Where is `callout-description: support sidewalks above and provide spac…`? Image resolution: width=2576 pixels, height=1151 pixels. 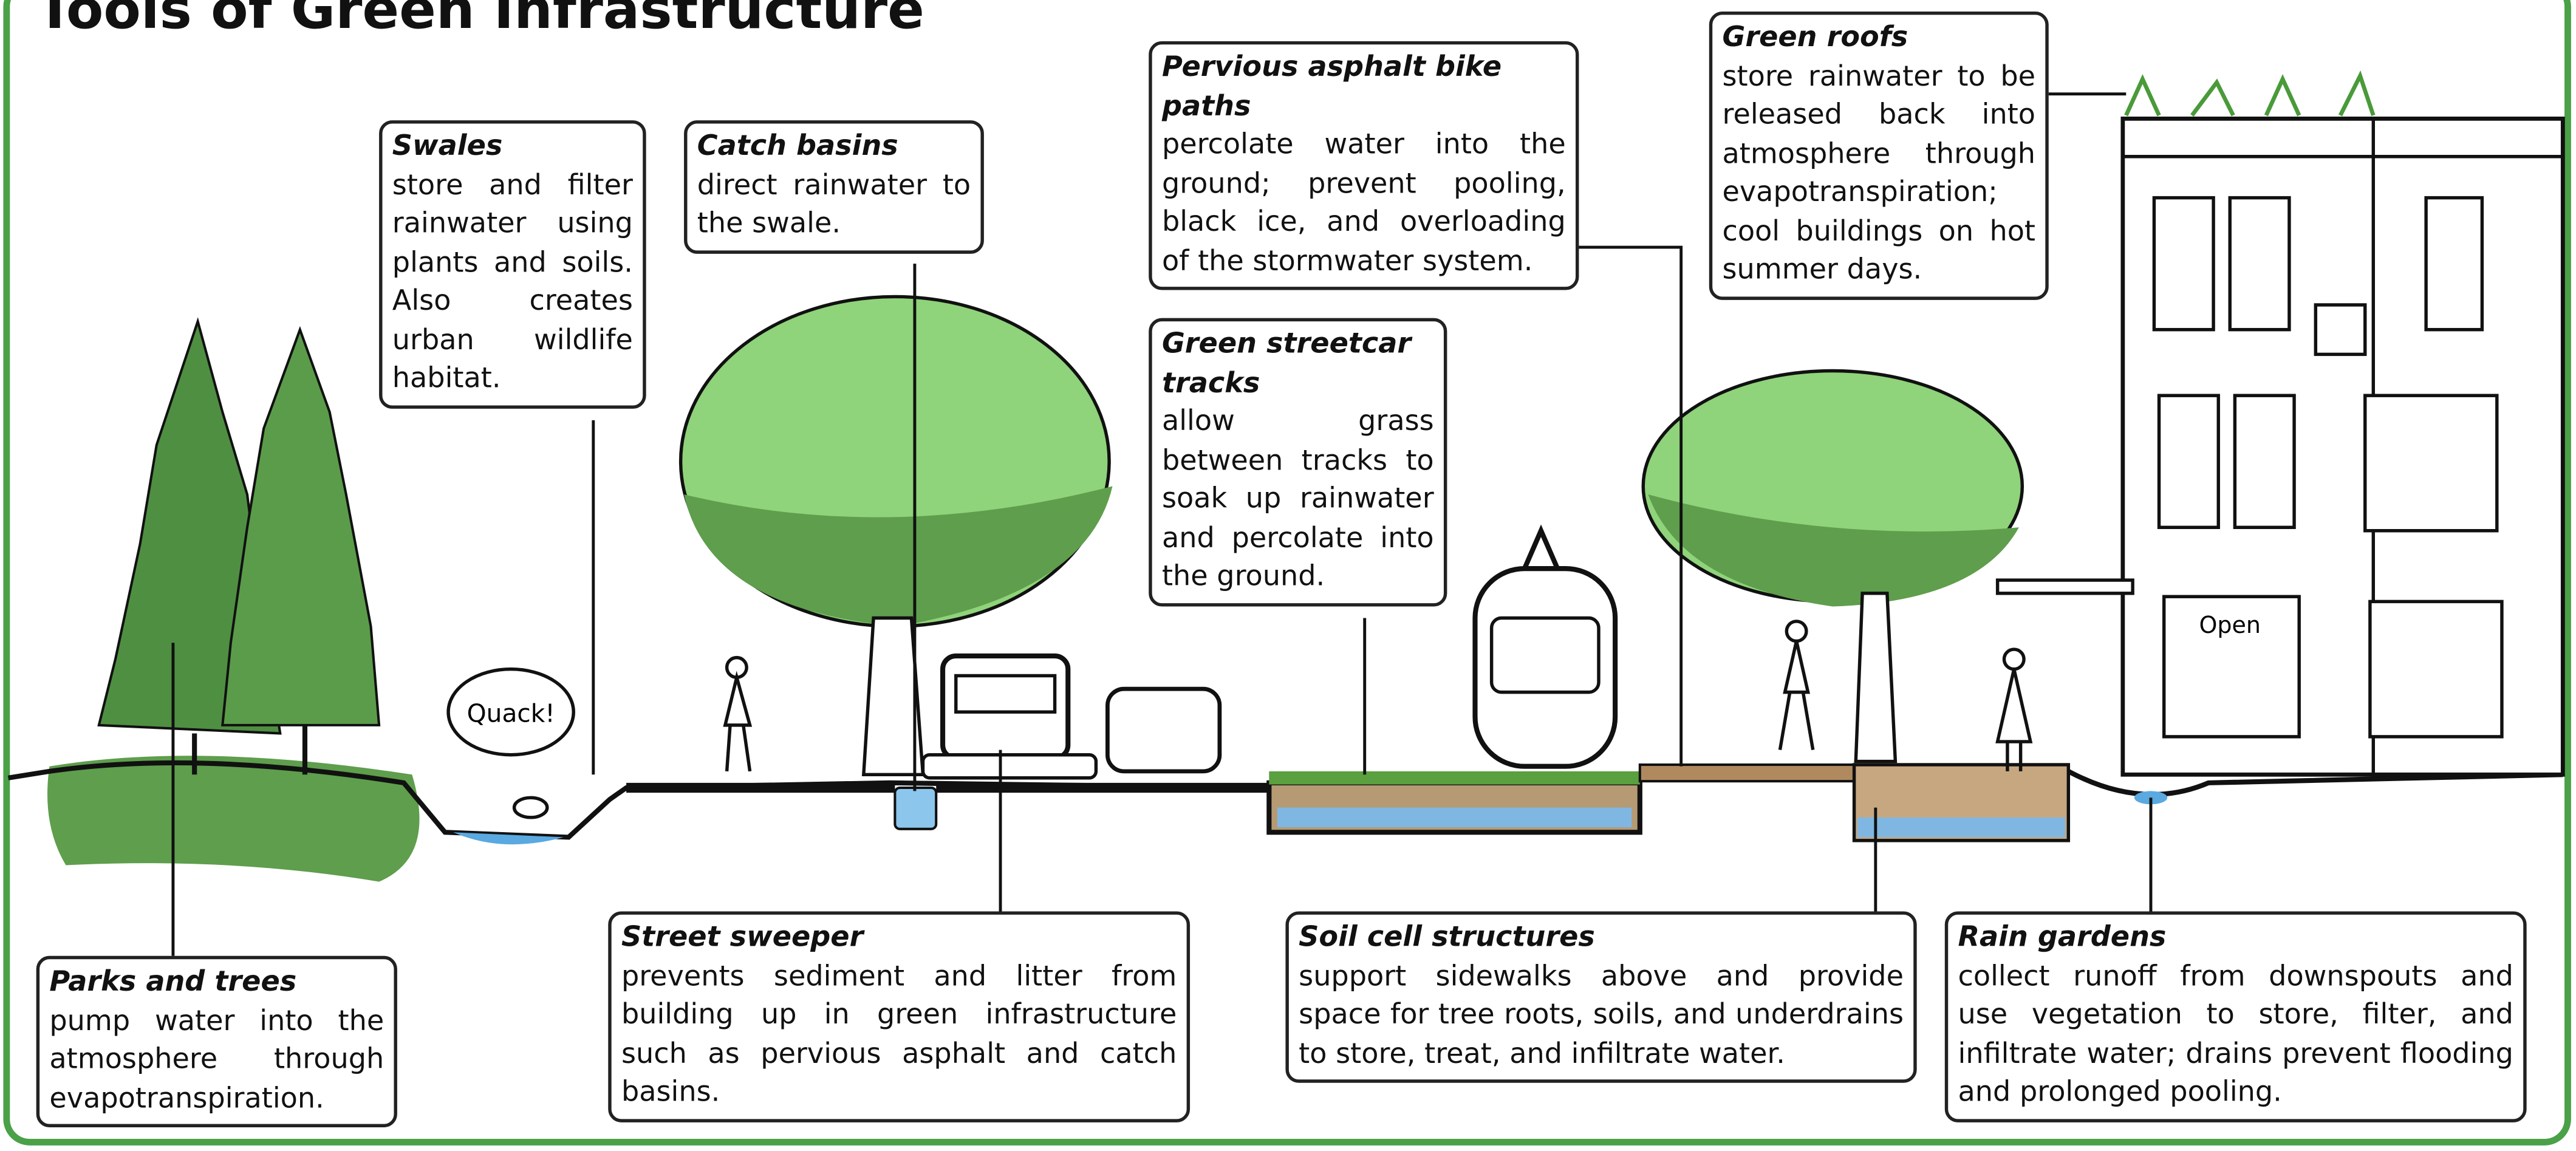 callout-description: support sidewalks above and provide spac… is located at coordinates (1601, 1015).